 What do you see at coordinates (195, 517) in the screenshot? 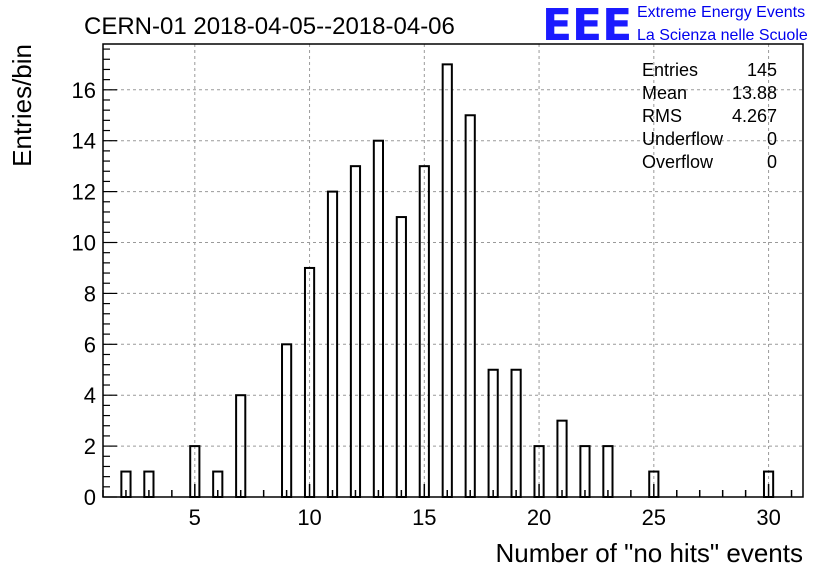
I see `x-tick-label: 5` at bounding box center [195, 517].